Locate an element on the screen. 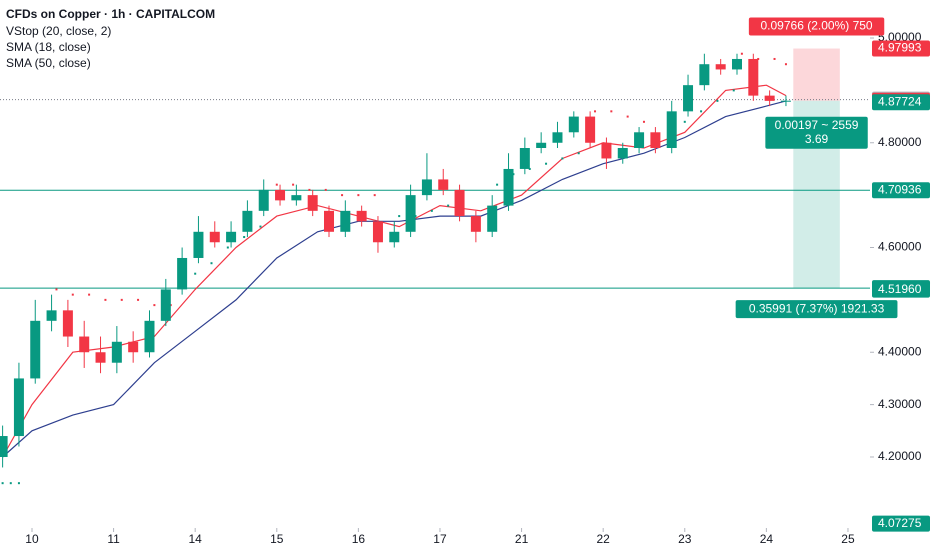 Image resolution: width=932 pixels, height=550 pixels. target-label: 0.35991 (7.37%) 1921.33 is located at coordinates (817, 308).